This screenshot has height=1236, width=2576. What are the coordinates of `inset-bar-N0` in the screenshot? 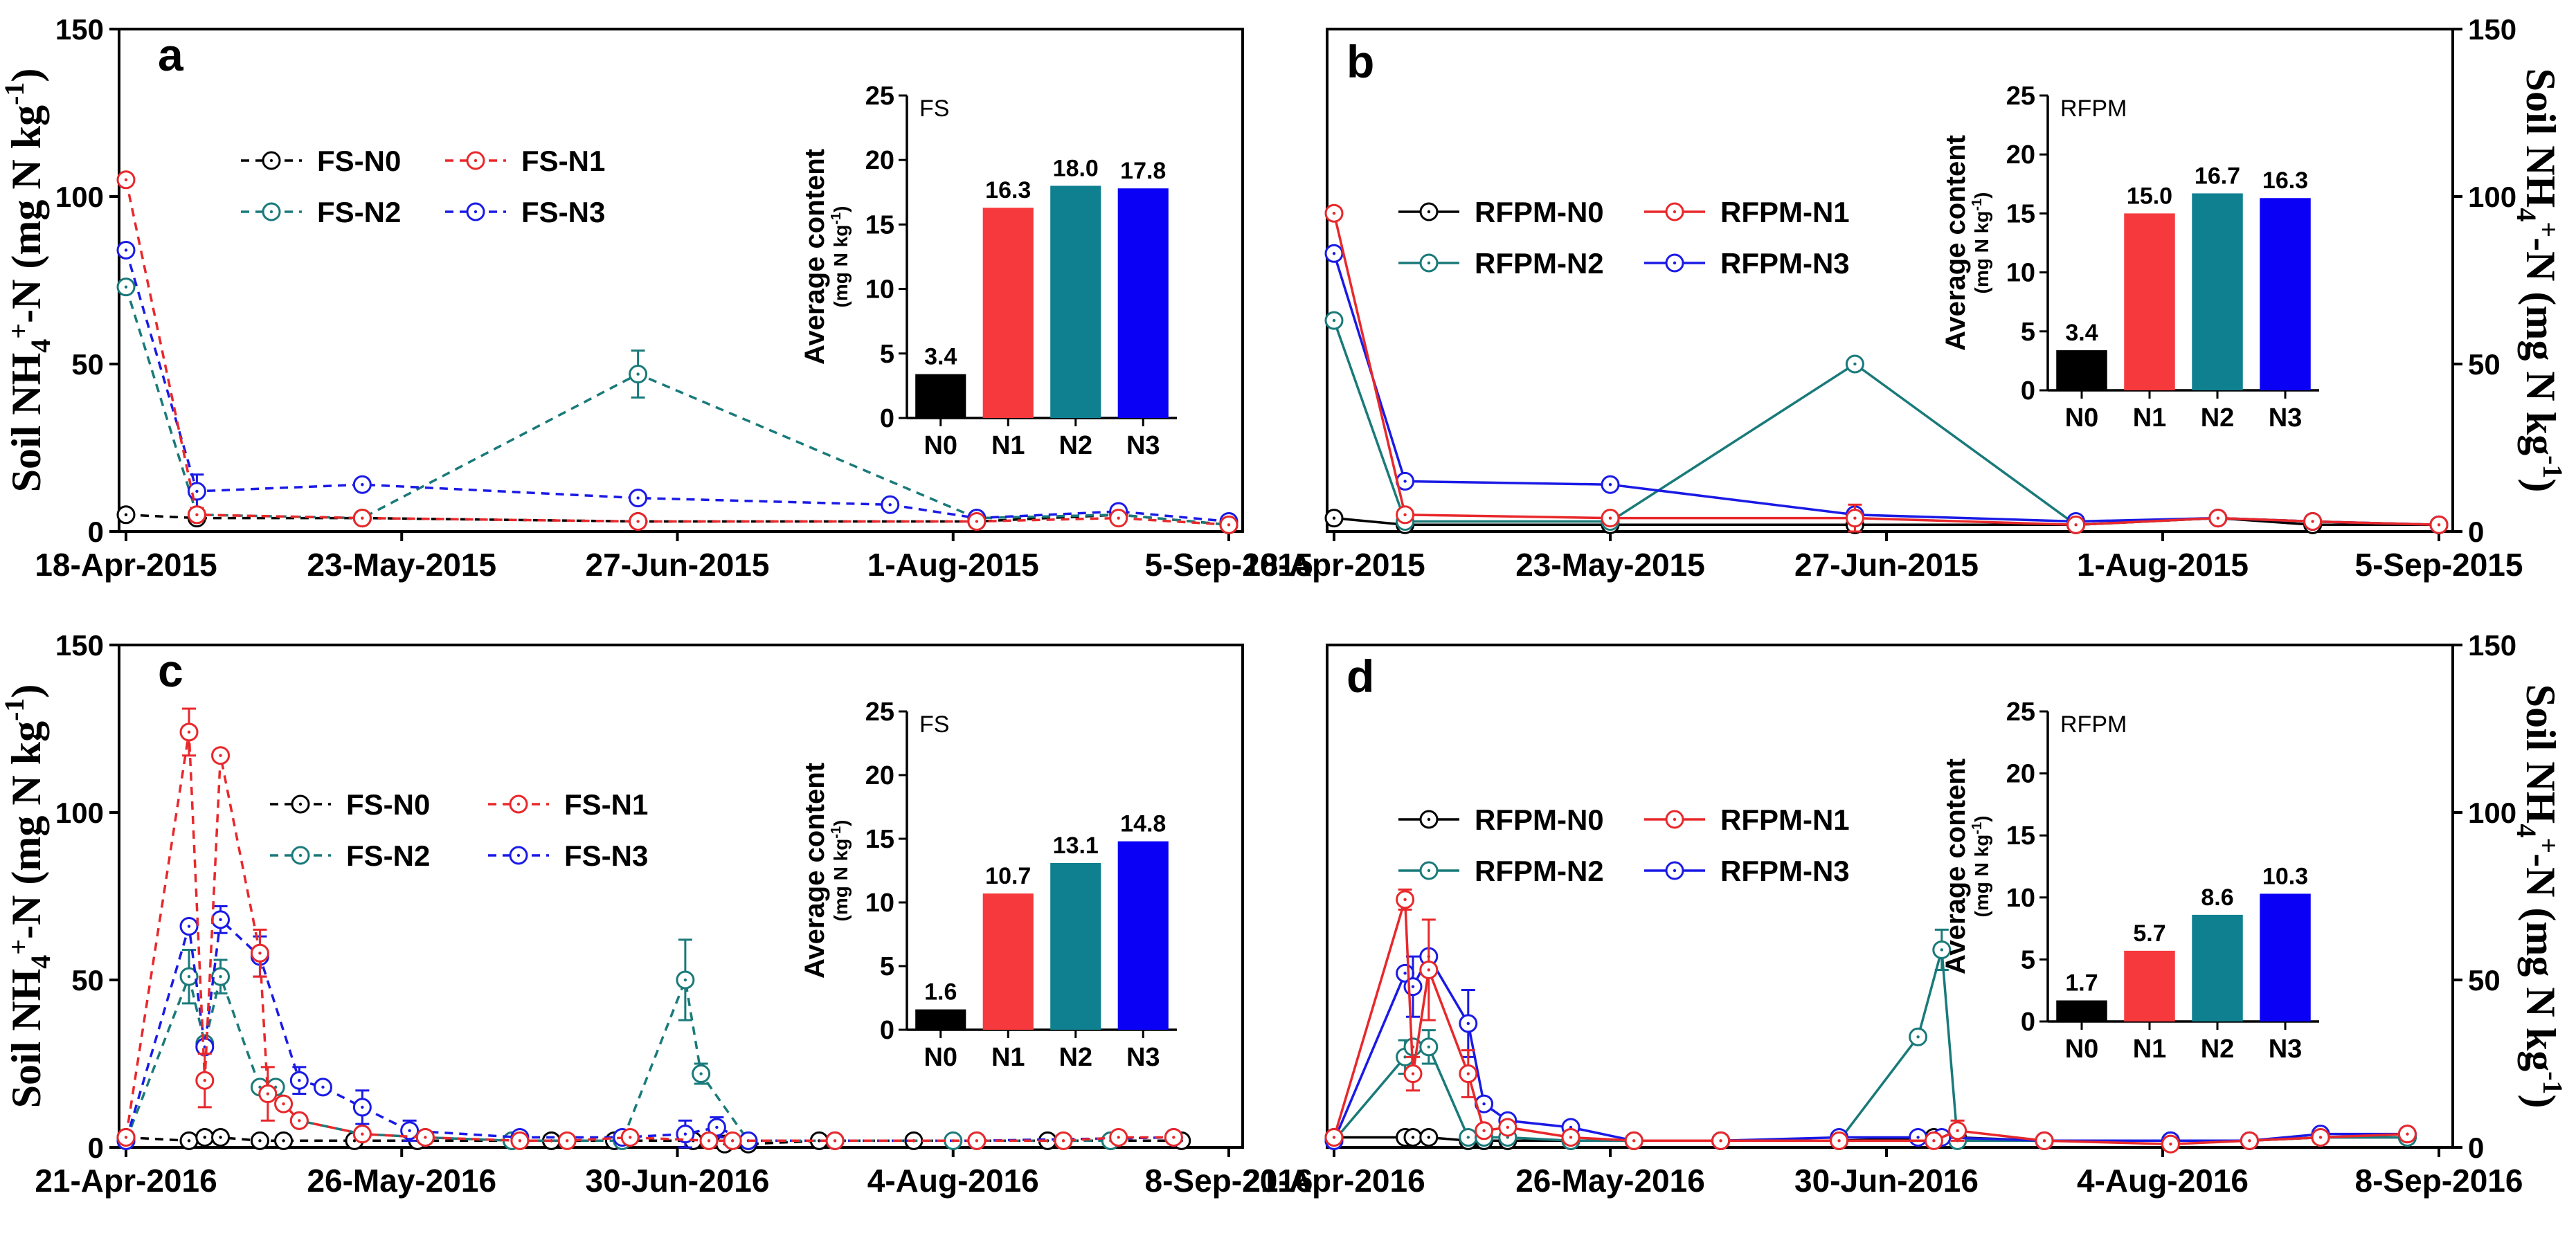 It's located at (940, 396).